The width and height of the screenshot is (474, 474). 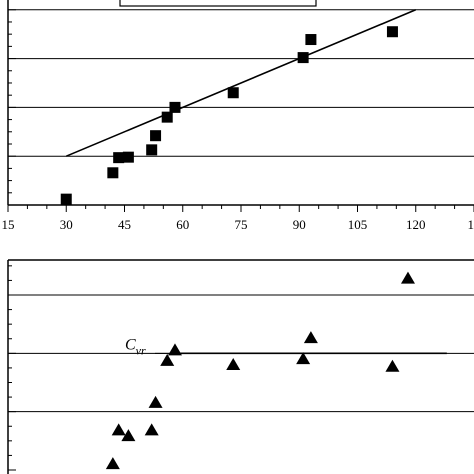 I want to click on x-tick-label: 90, so click(x=299, y=224).